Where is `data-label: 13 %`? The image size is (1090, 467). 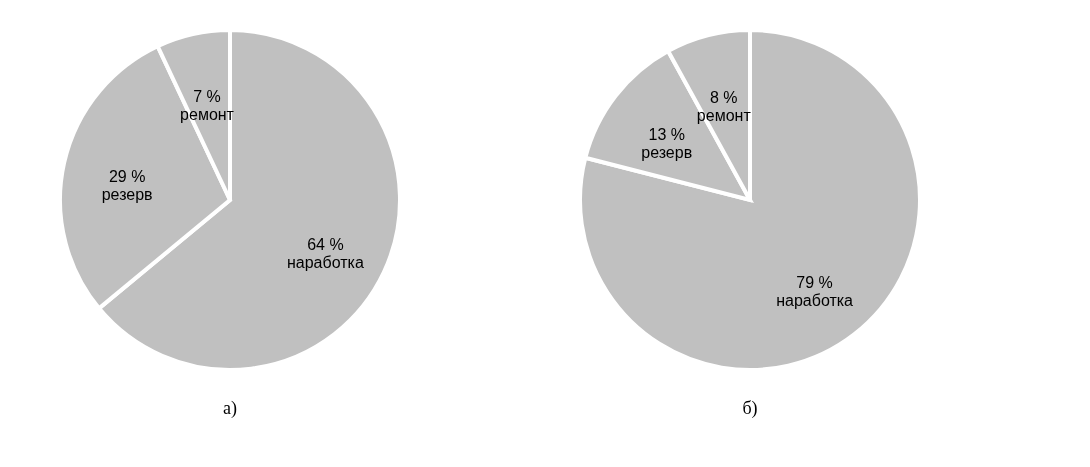 data-label: 13 % is located at coordinates (666, 135).